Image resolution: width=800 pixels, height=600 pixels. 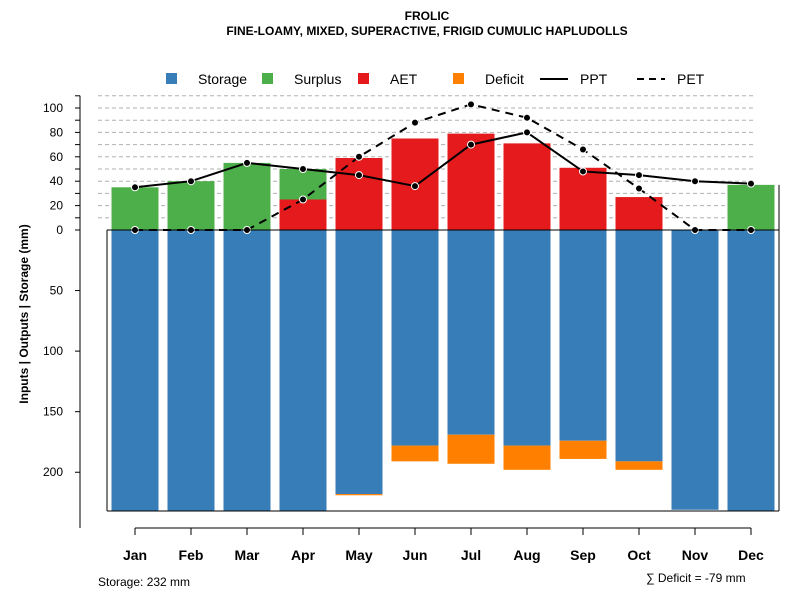 What do you see at coordinates (404, 79) in the screenshot?
I see `legend-label-aet: AET` at bounding box center [404, 79].